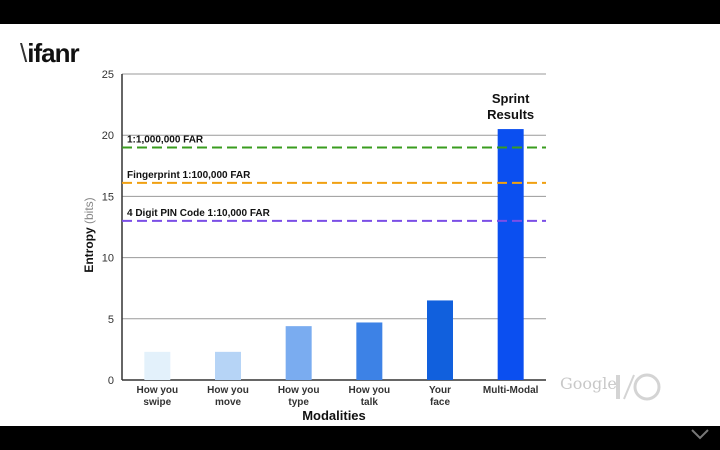  I want to click on annotation-label: Results, so click(510, 114).